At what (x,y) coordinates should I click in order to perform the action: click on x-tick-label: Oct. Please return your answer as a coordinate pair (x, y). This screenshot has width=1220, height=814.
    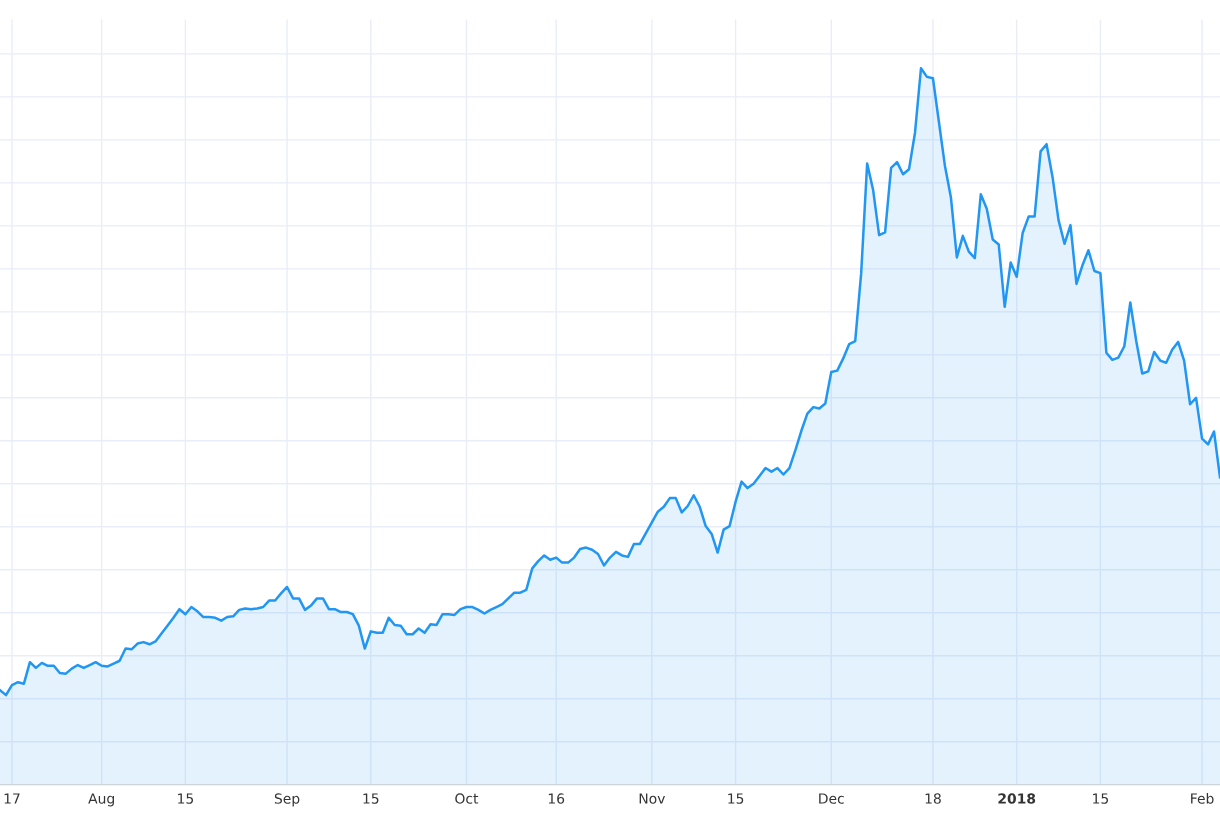
    Looking at the image, I should click on (467, 798).